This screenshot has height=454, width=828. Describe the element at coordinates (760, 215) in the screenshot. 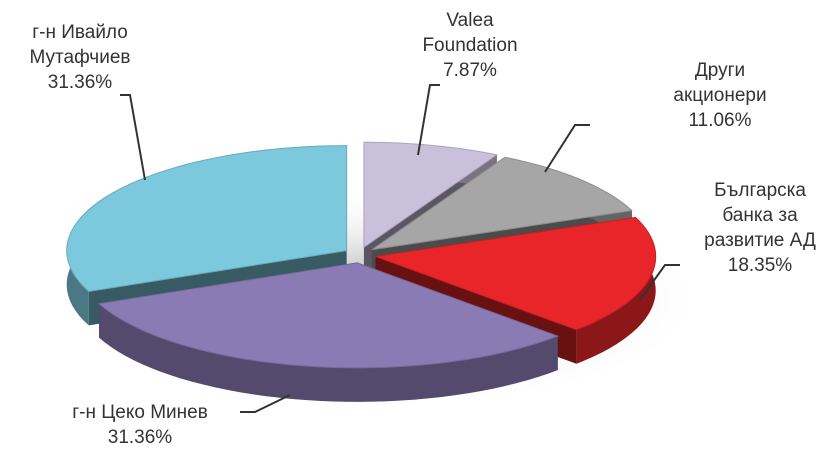

I see `category-label: Българска банка за развитие АД` at that location.